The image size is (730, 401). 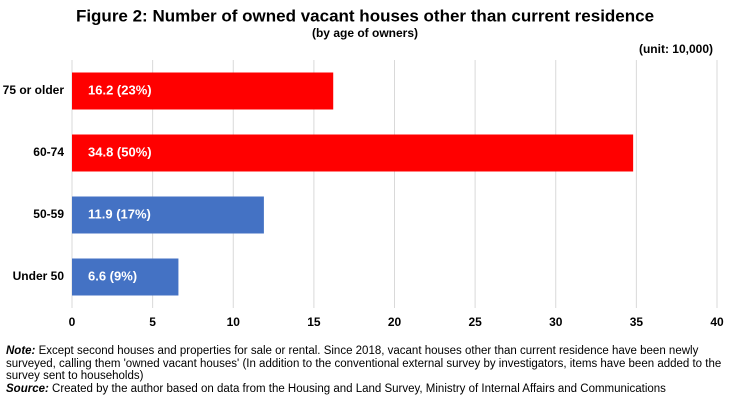 I want to click on x-tick-label: 5, so click(x=152, y=322).